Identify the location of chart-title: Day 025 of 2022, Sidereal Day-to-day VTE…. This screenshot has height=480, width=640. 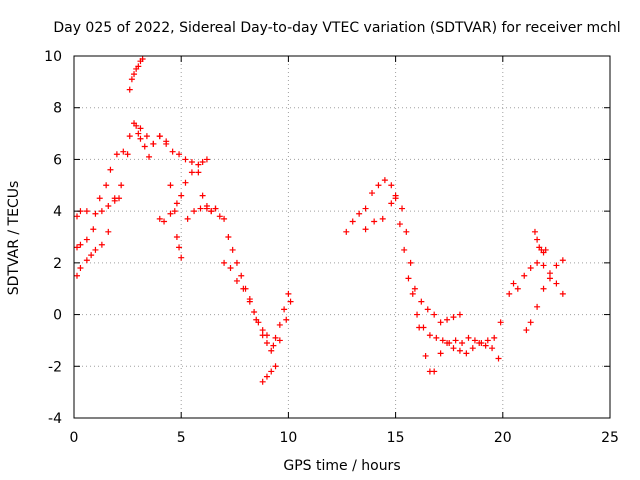
(336, 28).